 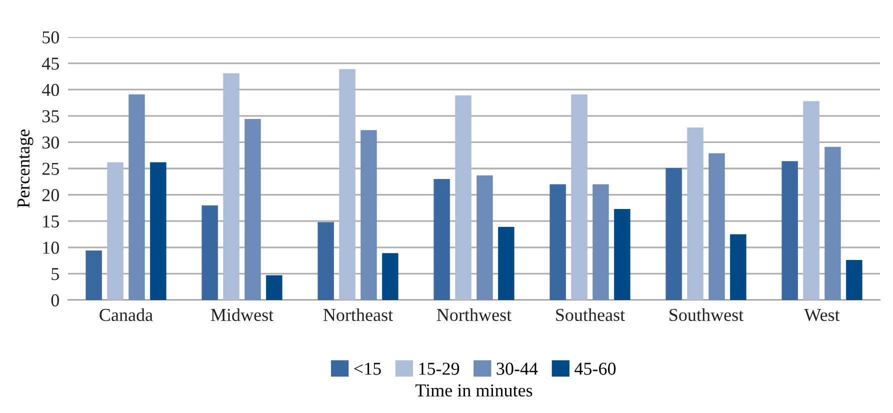 I want to click on legend-label: 45-60, so click(x=595, y=368).